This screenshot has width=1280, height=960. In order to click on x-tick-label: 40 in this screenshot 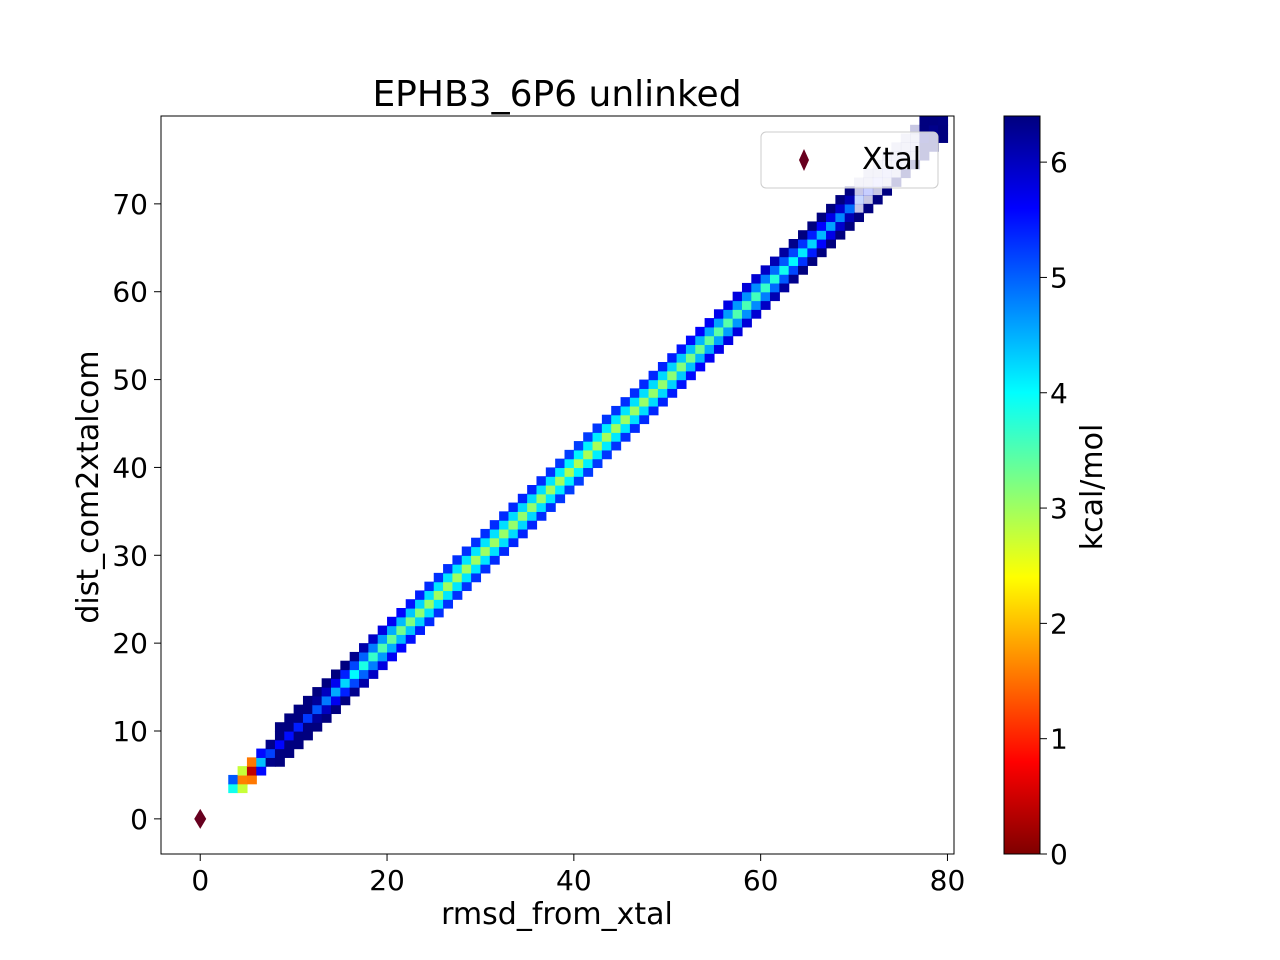, I will do `click(574, 880)`.